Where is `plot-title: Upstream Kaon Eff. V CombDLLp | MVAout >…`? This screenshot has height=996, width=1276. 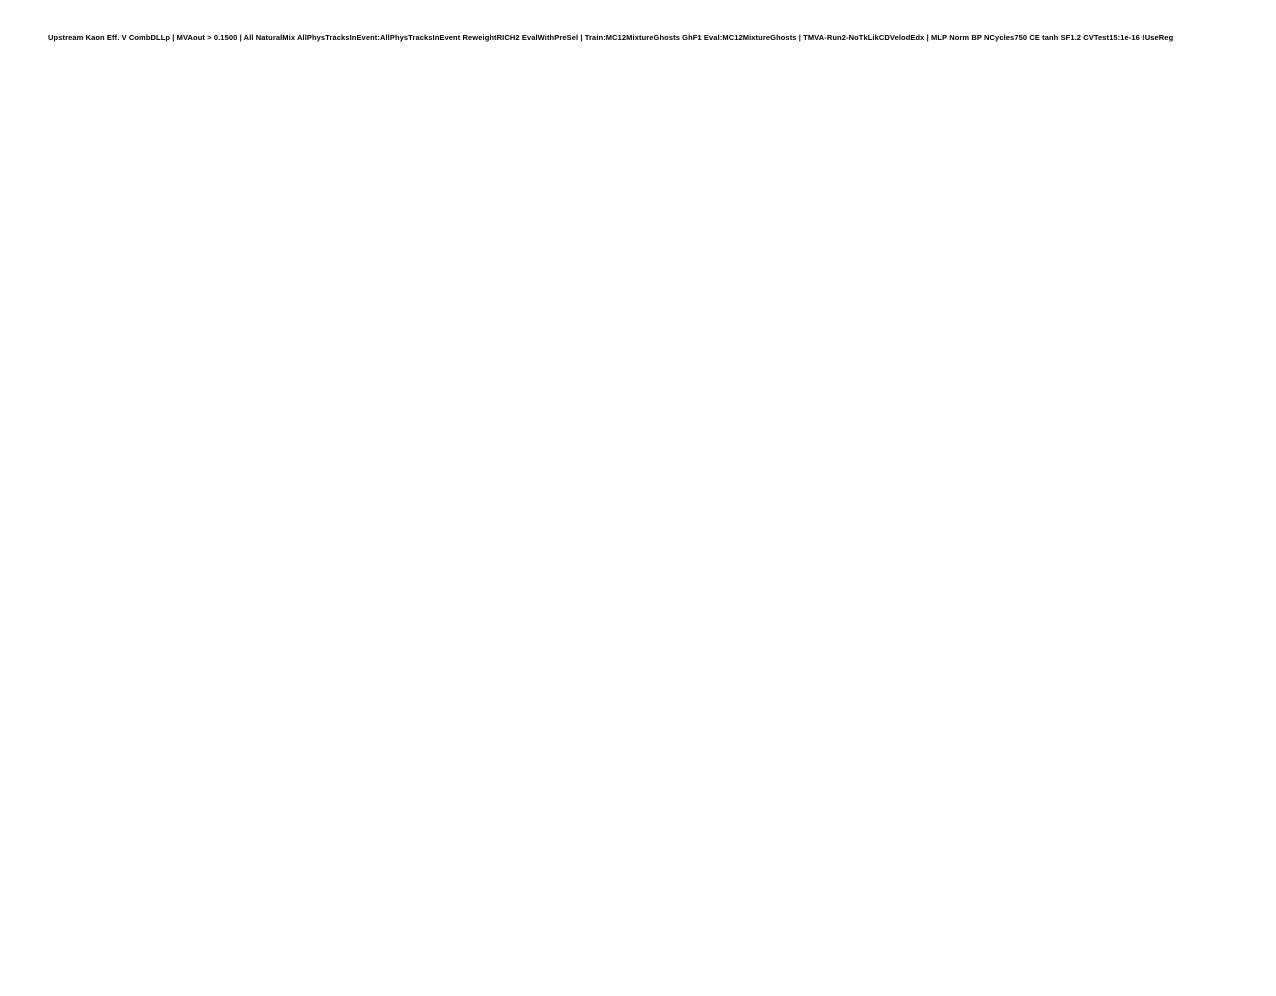 plot-title: Upstream Kaon Eff. V CombDLLp | MVAout >… is located at coordinates (611, 37).